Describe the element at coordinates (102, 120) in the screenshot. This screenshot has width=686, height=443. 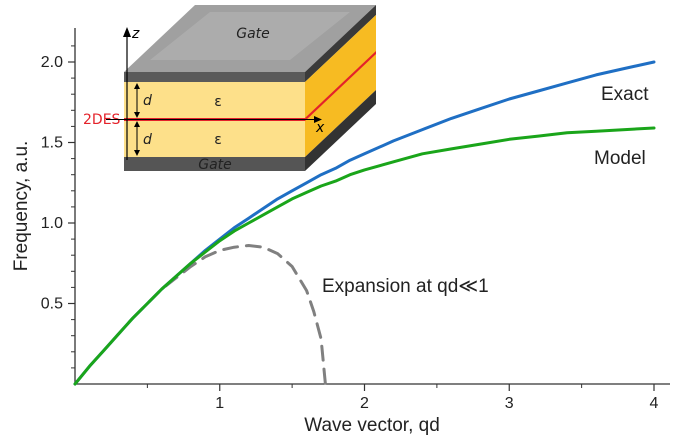
I see `layer-2des-label: 2DES` at that location.